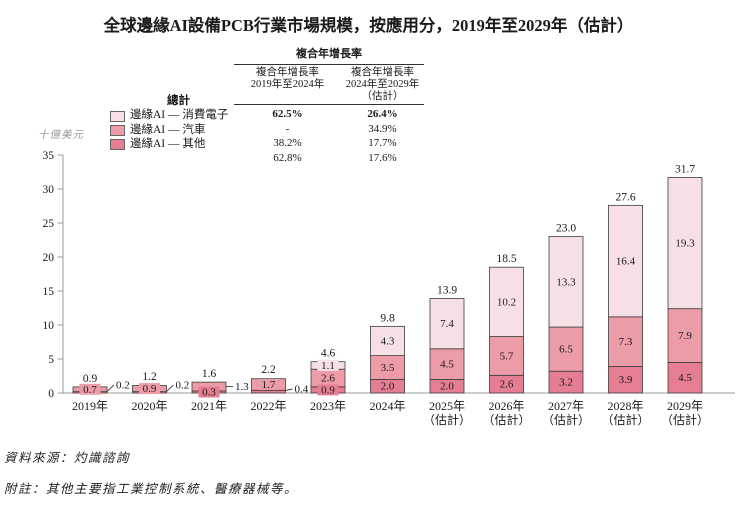  I want to click on value-label-automotive-4: 2.6, so click(328, 379).